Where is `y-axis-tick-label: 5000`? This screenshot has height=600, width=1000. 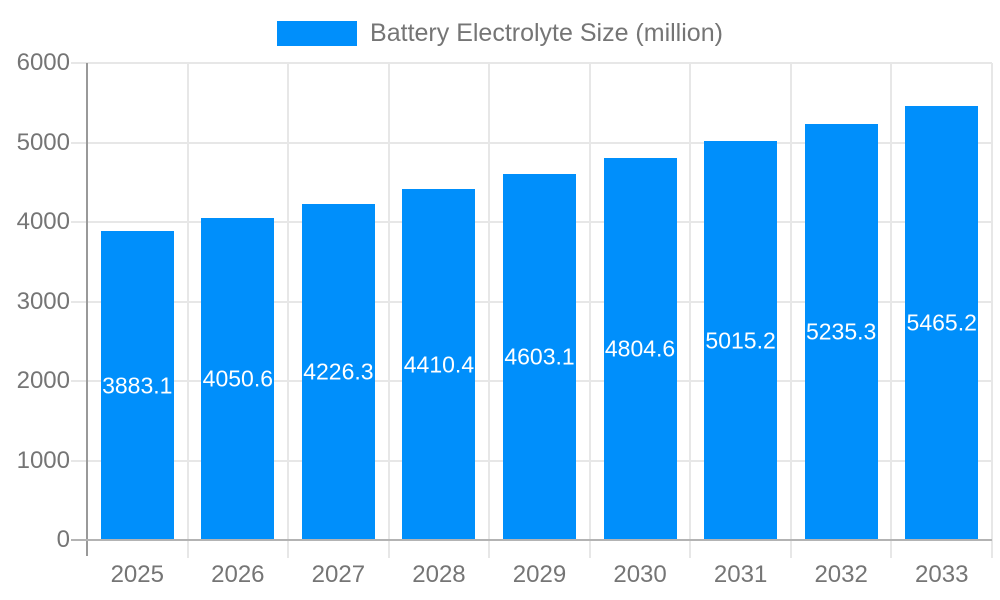 y-axis-tick-label: 5000 is located at coordinates (43, 142).